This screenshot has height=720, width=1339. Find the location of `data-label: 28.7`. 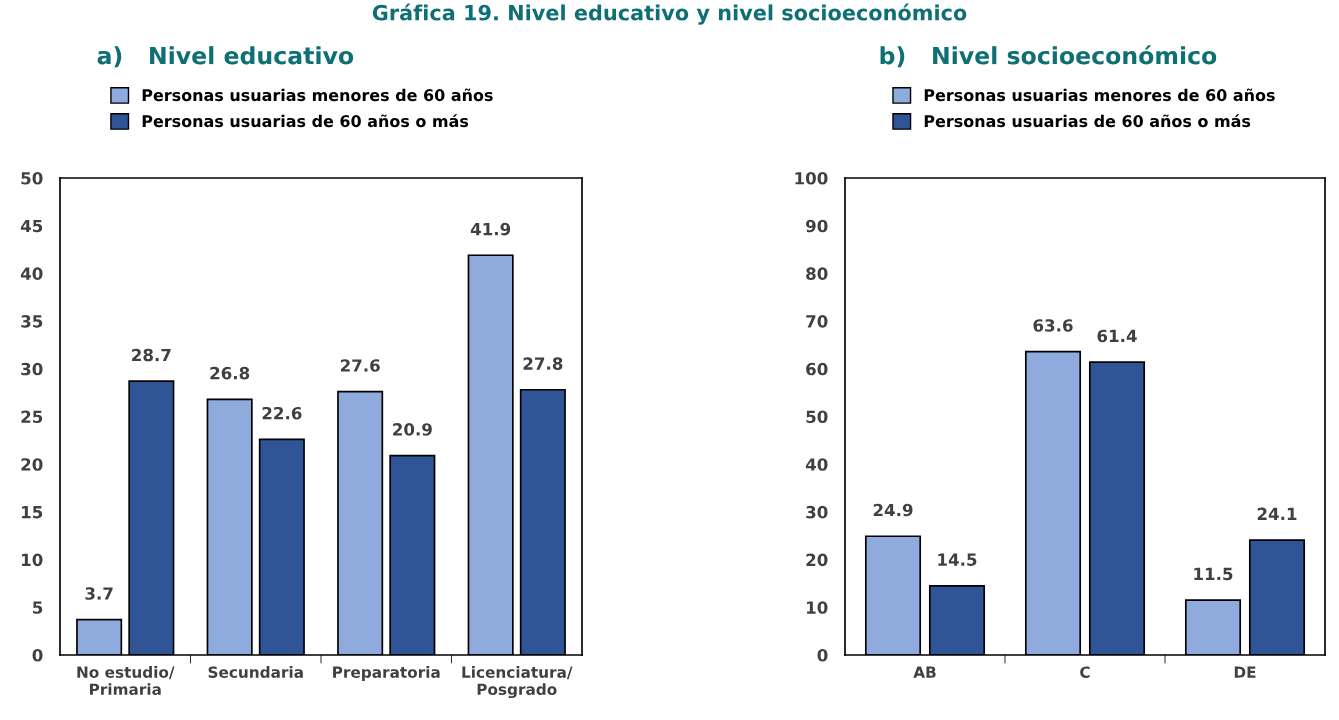

data-label: 28.7 is located at coordinates (151, 355).